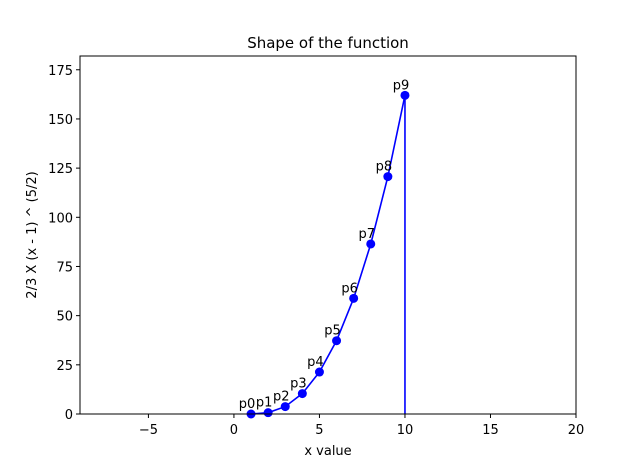  Describe the element at coordinates (332, 331) in the screenshot. I see `point-label: p5` at that location.